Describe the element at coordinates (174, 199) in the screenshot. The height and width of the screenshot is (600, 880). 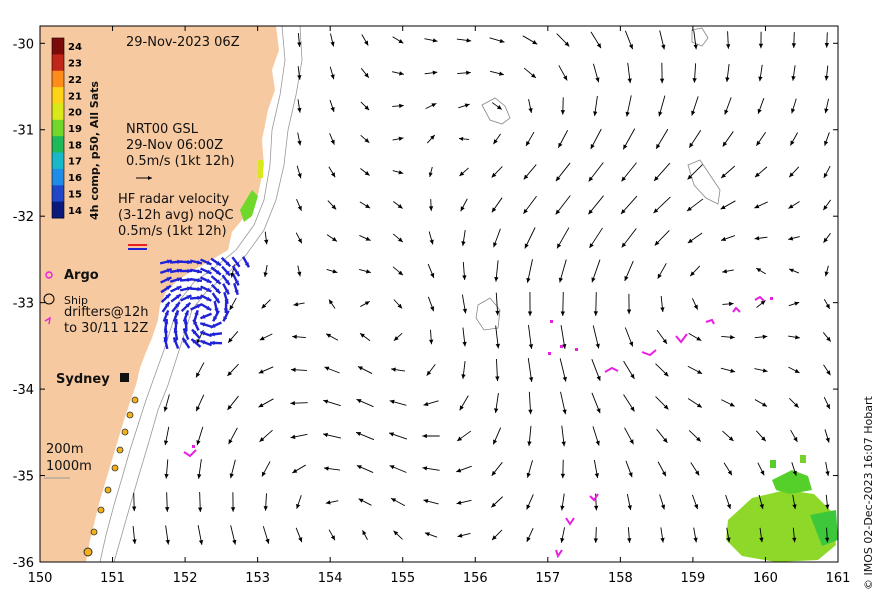
I see `radar-legend-line1: HF radar velocity` at that location.